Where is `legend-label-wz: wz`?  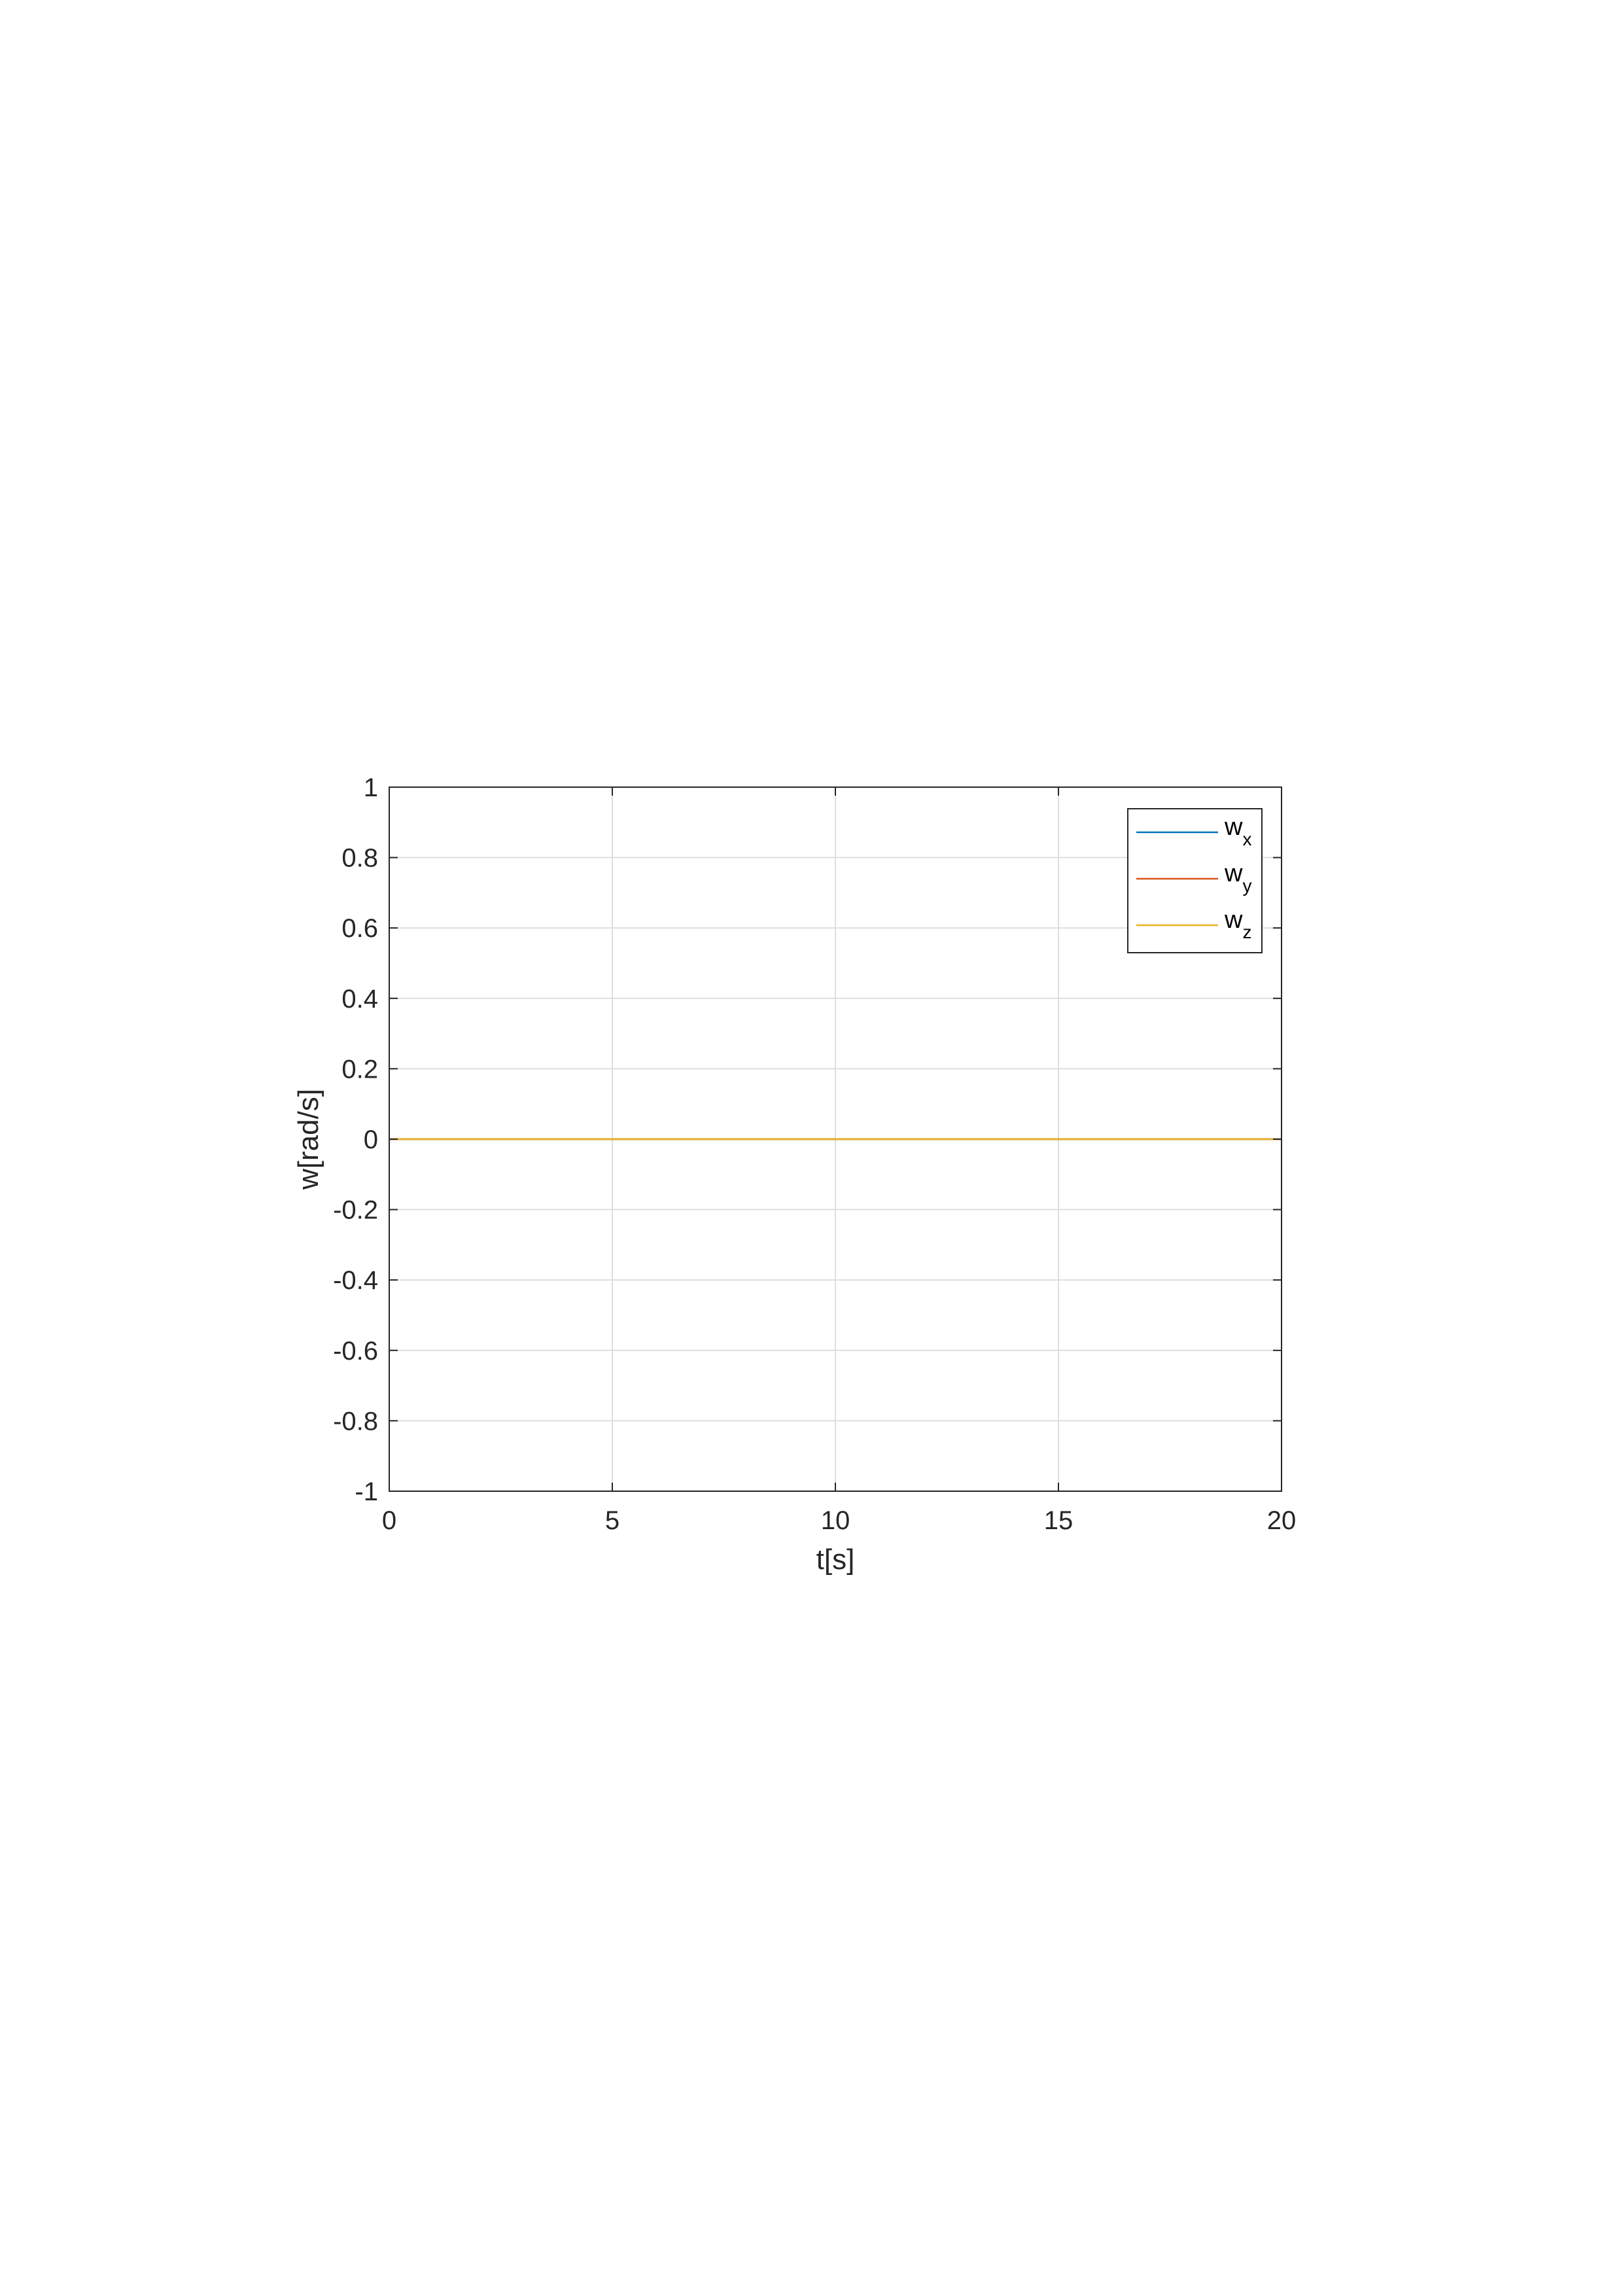
legend-label-wz: wz is located at coordinates (1238, 924).